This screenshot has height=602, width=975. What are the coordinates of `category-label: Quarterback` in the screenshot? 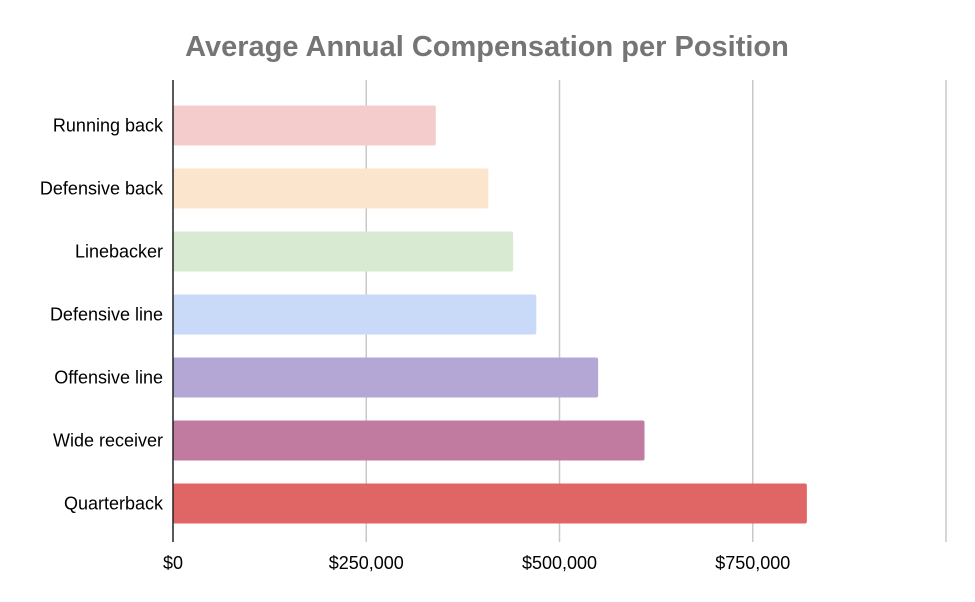 It's located at (114, 504).